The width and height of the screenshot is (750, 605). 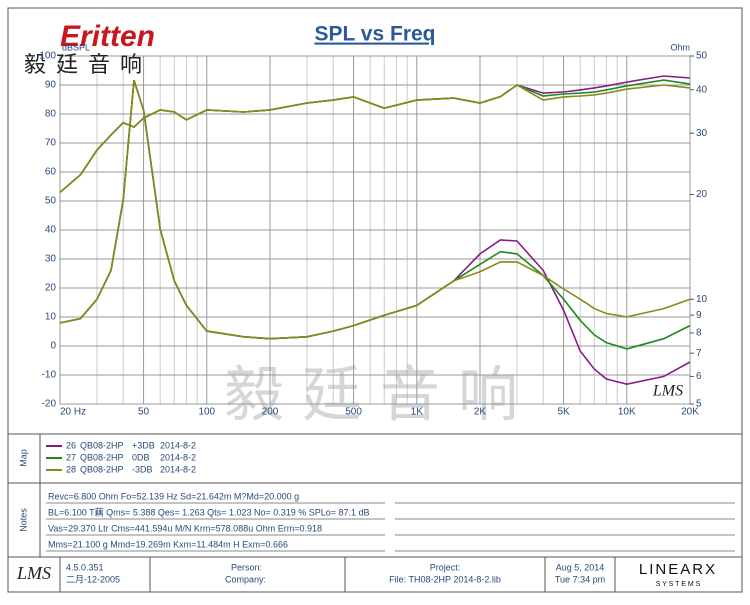 What do you see at coordinates (49, 404) in the screenshot?
I see `y-tick-label: -20` at bounding box center [49, 404].